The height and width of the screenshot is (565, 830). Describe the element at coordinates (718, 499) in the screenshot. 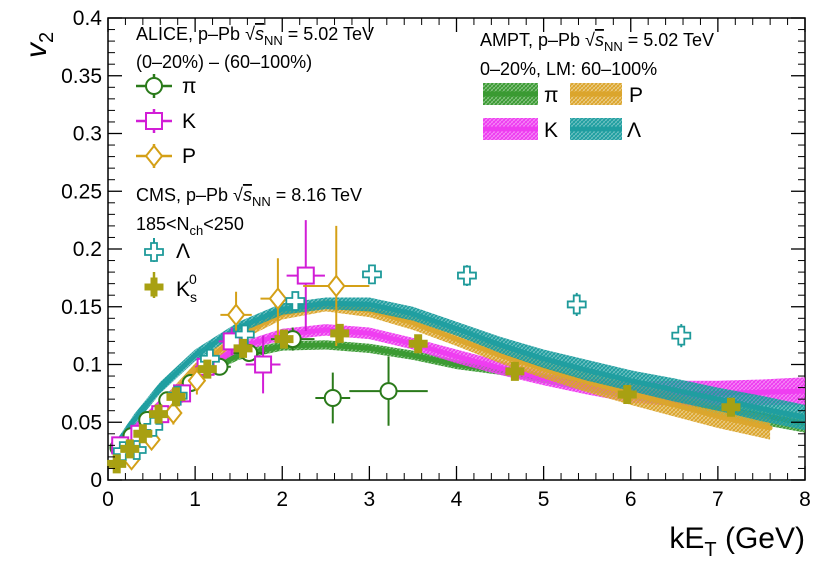

I see `x-tick-label: 7` at that location.